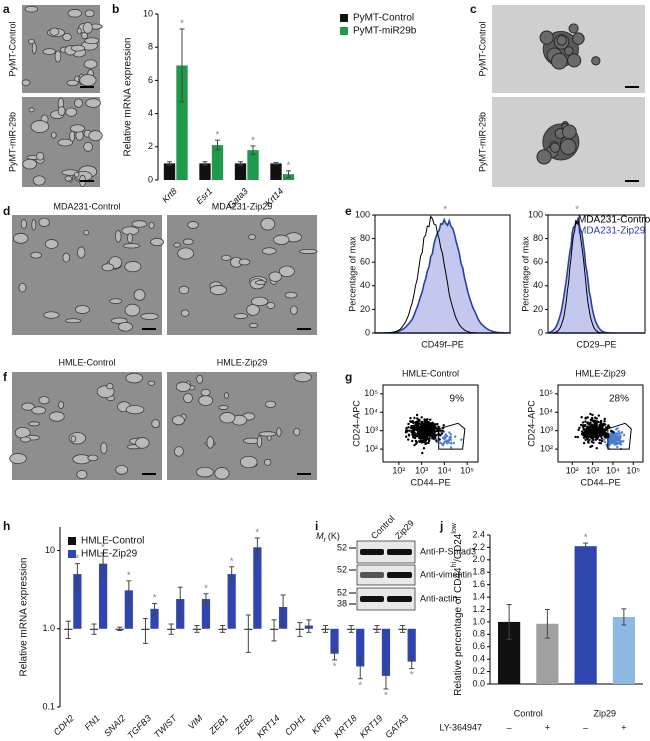 This screenshot has height=741, width=650. I want to click on micrograph-title: HMLE-Zip29, so click(242, 362).